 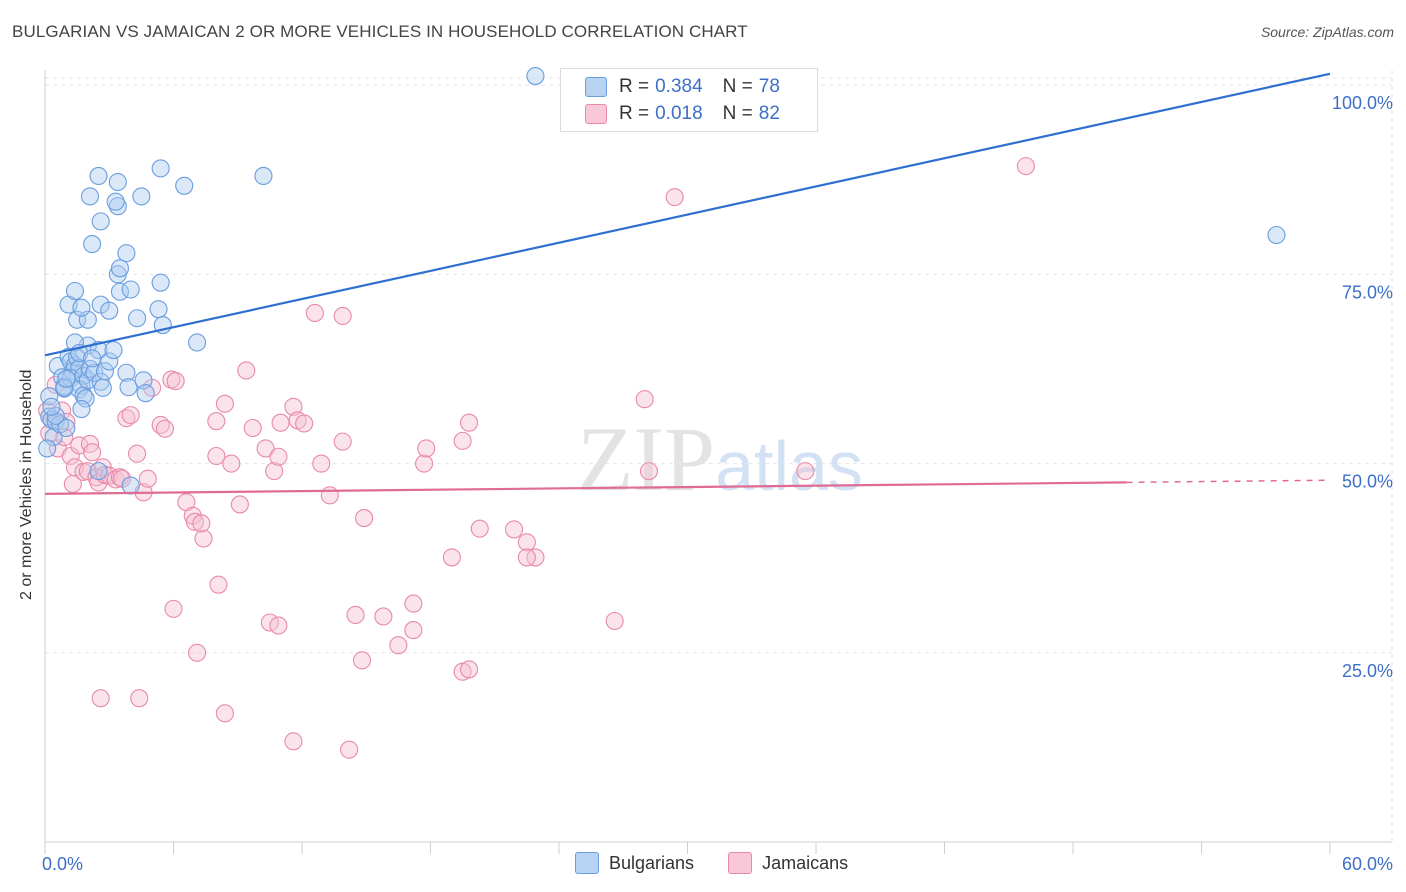 I want to click on jamaicans-trend-line-extension, so click(x=1228, y=481).